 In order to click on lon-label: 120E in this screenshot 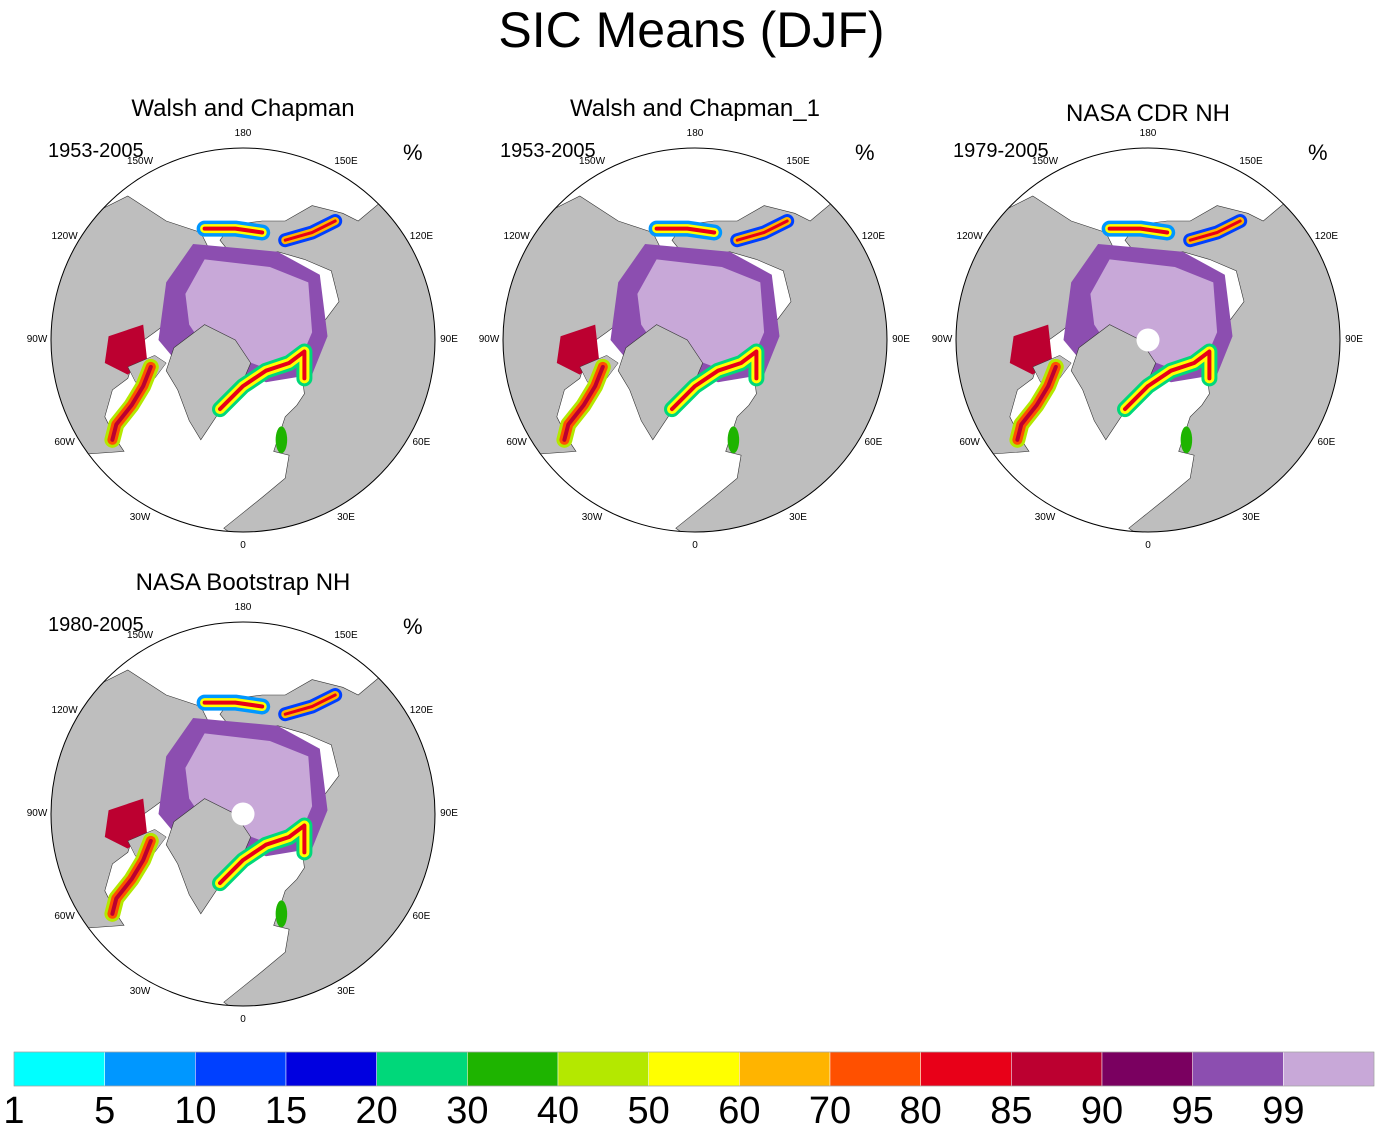, I will do `click(421, 710)`.